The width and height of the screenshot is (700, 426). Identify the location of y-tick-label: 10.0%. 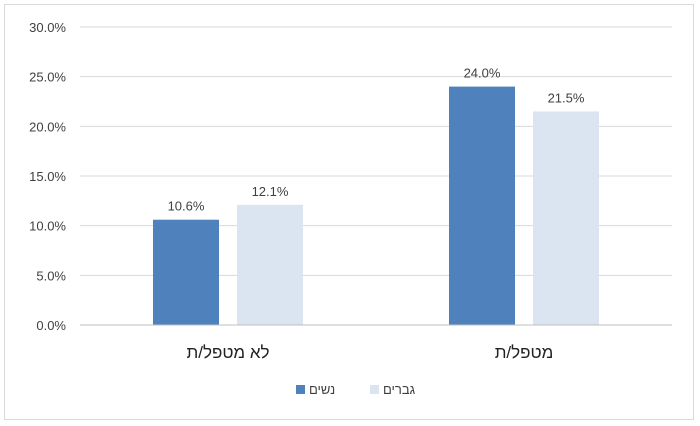
(47, 226).